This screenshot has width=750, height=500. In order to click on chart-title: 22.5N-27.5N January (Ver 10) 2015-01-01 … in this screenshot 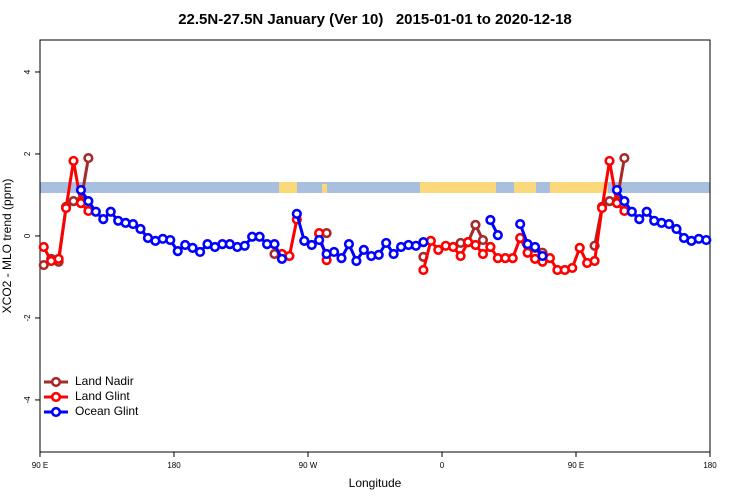, I will do `click(375, 19)`.